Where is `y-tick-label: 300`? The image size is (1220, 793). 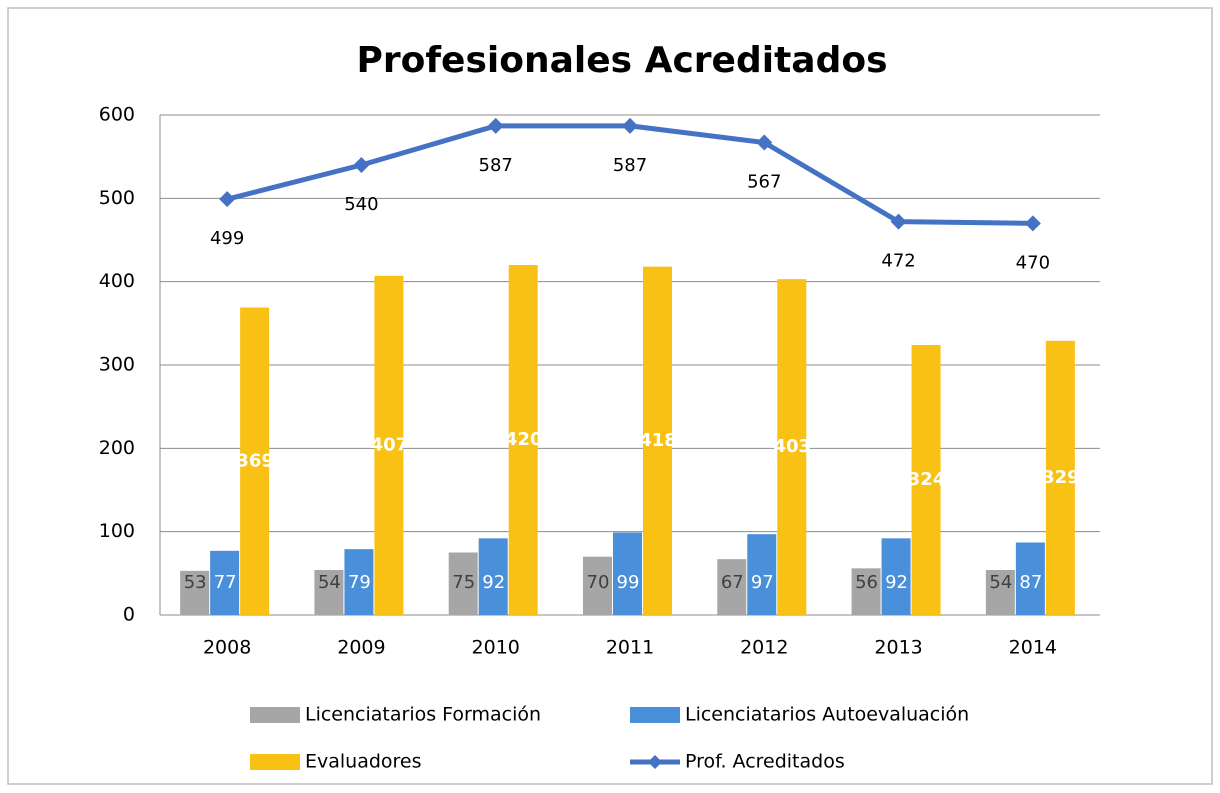 y-tick-label: 300 is located at coordinates (117, 365).